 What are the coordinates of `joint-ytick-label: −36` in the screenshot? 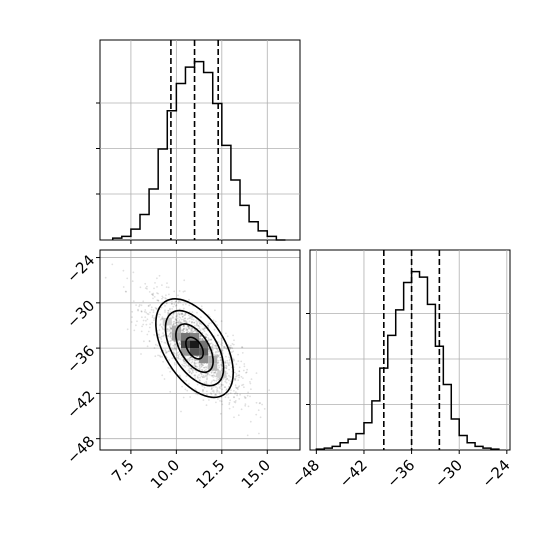 It's located at (80, 359).